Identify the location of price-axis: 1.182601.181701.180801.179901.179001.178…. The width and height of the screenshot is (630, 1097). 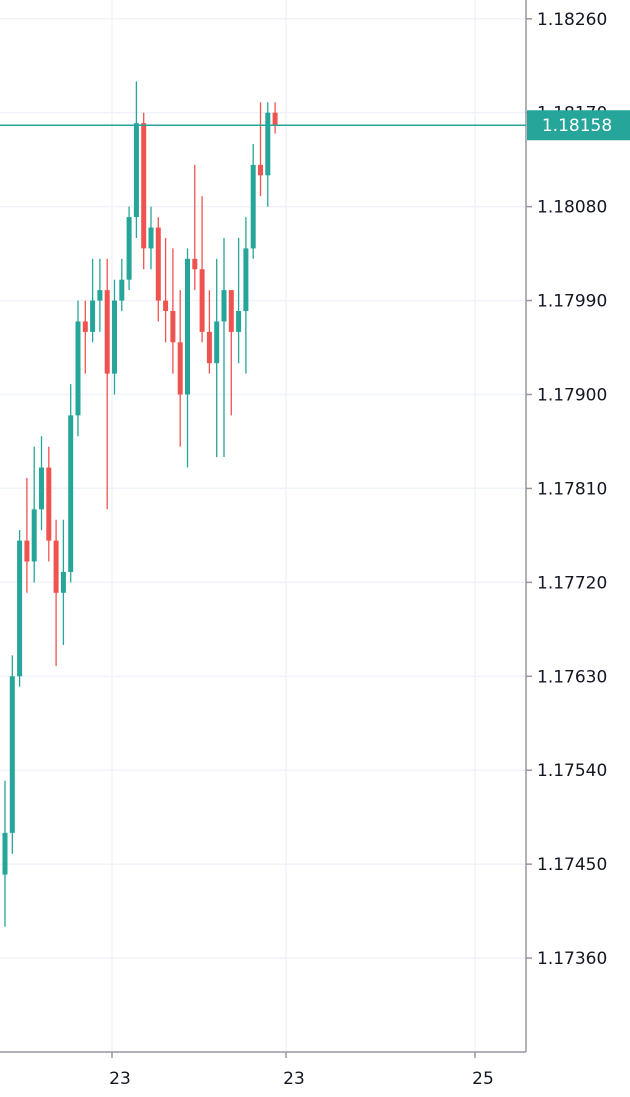
(566, 489).